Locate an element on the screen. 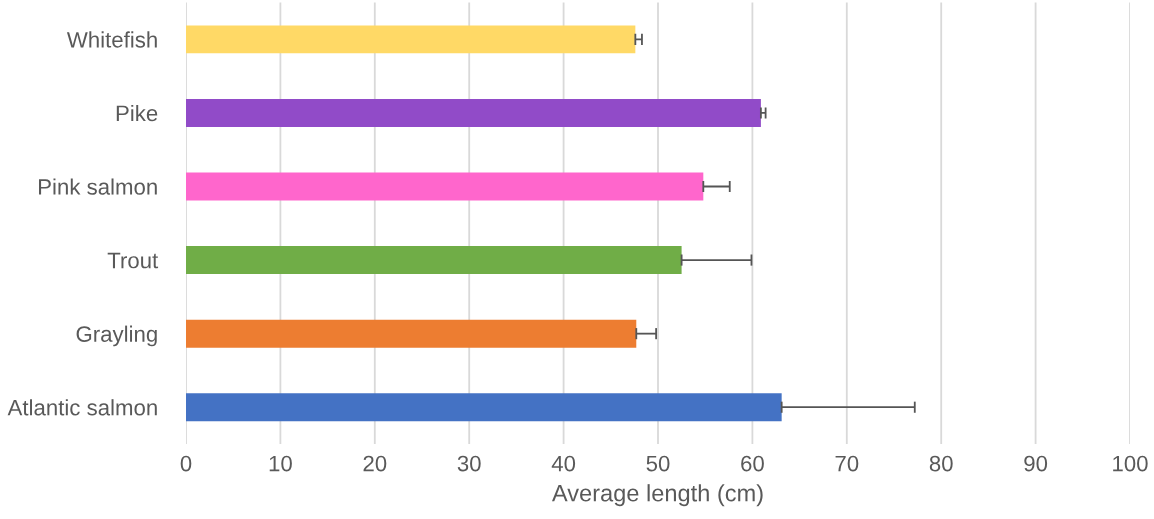 This screenshot has height=519, width=1154. y-tick-label: Atlantic salmon is located at coordinates (82, 407).